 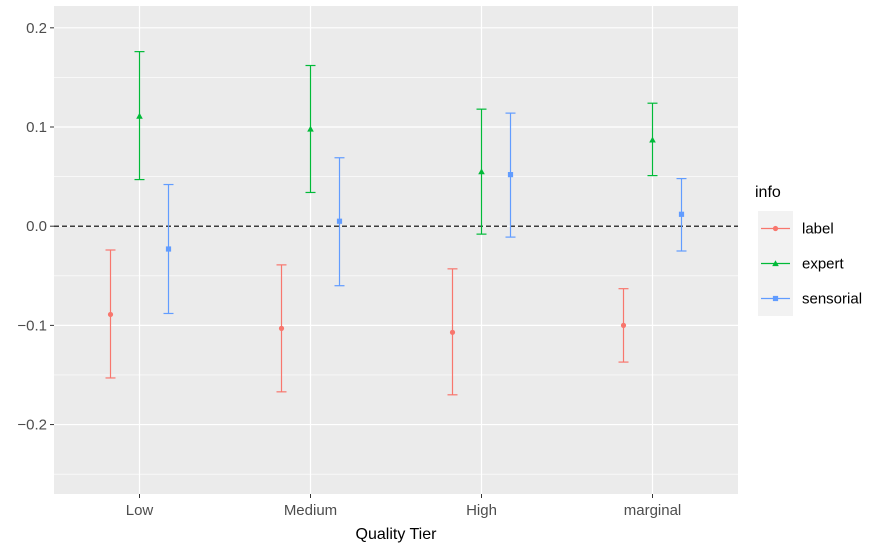 What do you see at coordinates (32, 425) in the screenshot?
I see `y-tick-label: −0.2` at bounding box center [32, 425].